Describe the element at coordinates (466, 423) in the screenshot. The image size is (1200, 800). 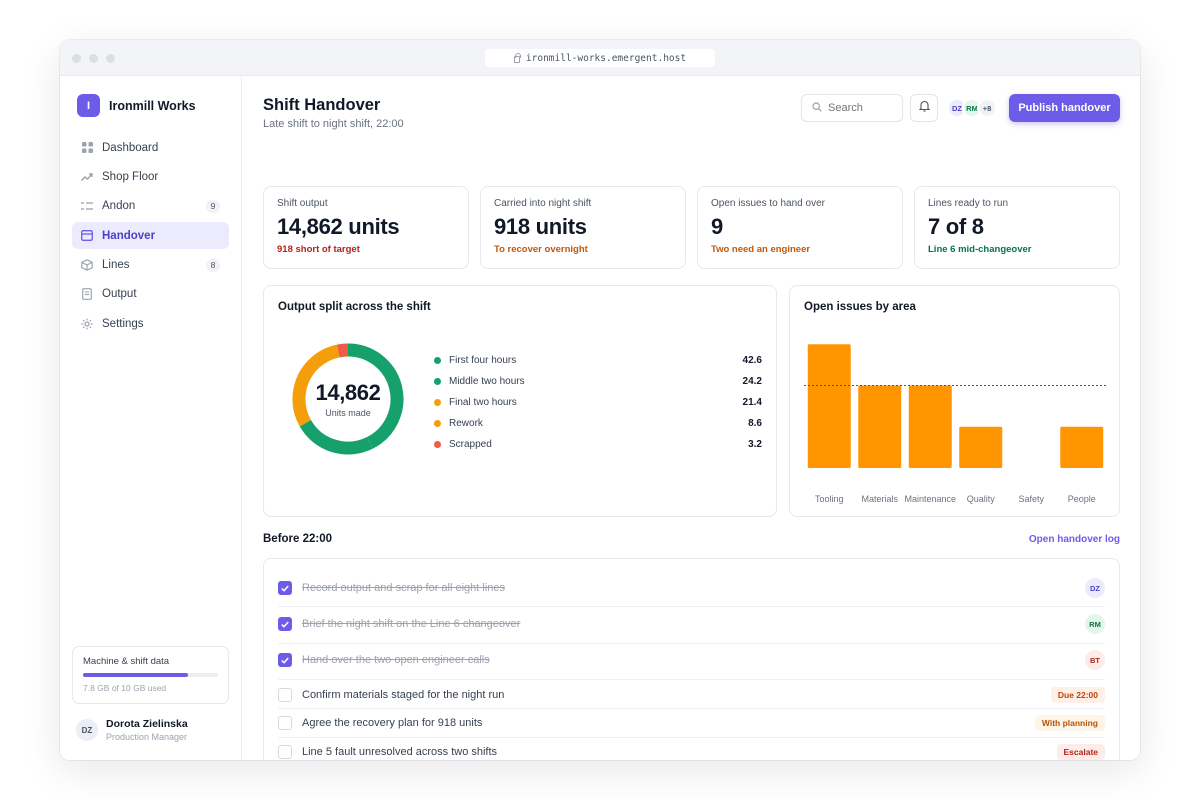
I see `legend-label: Rework` at that location.